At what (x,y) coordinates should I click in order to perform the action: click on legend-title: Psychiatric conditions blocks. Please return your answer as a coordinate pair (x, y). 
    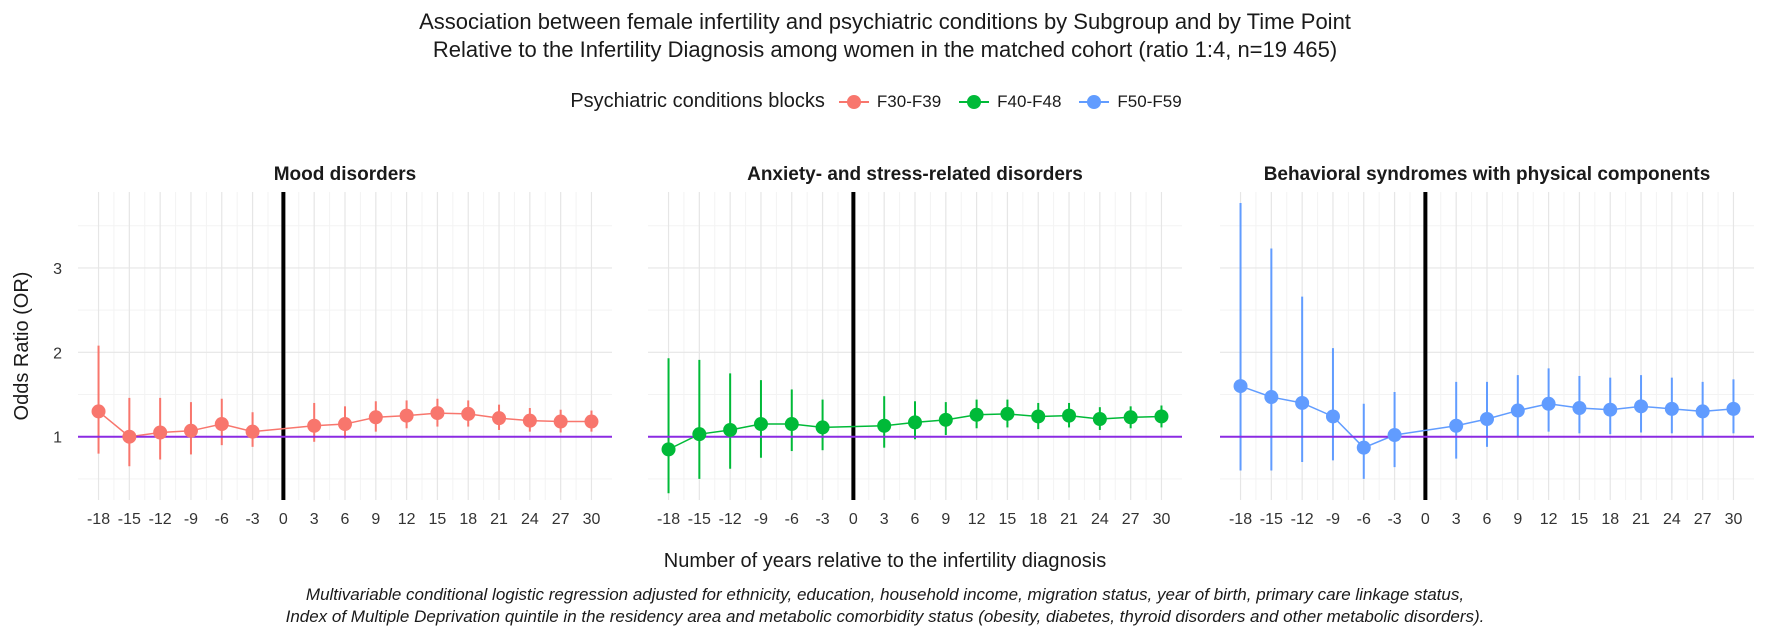
    Looking at the image, I should click on (697, 101).